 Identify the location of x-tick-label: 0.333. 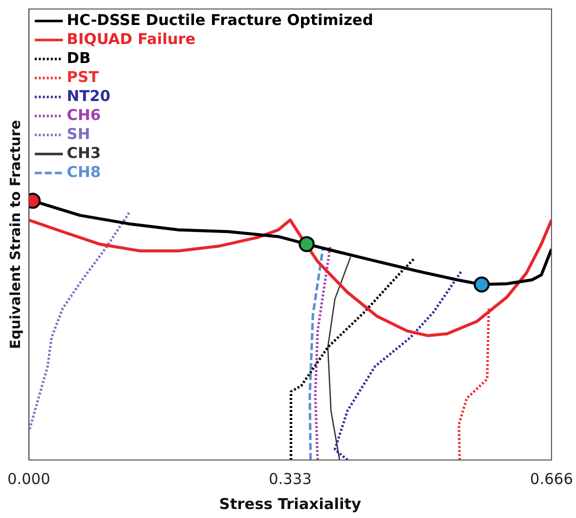
(290, 479).